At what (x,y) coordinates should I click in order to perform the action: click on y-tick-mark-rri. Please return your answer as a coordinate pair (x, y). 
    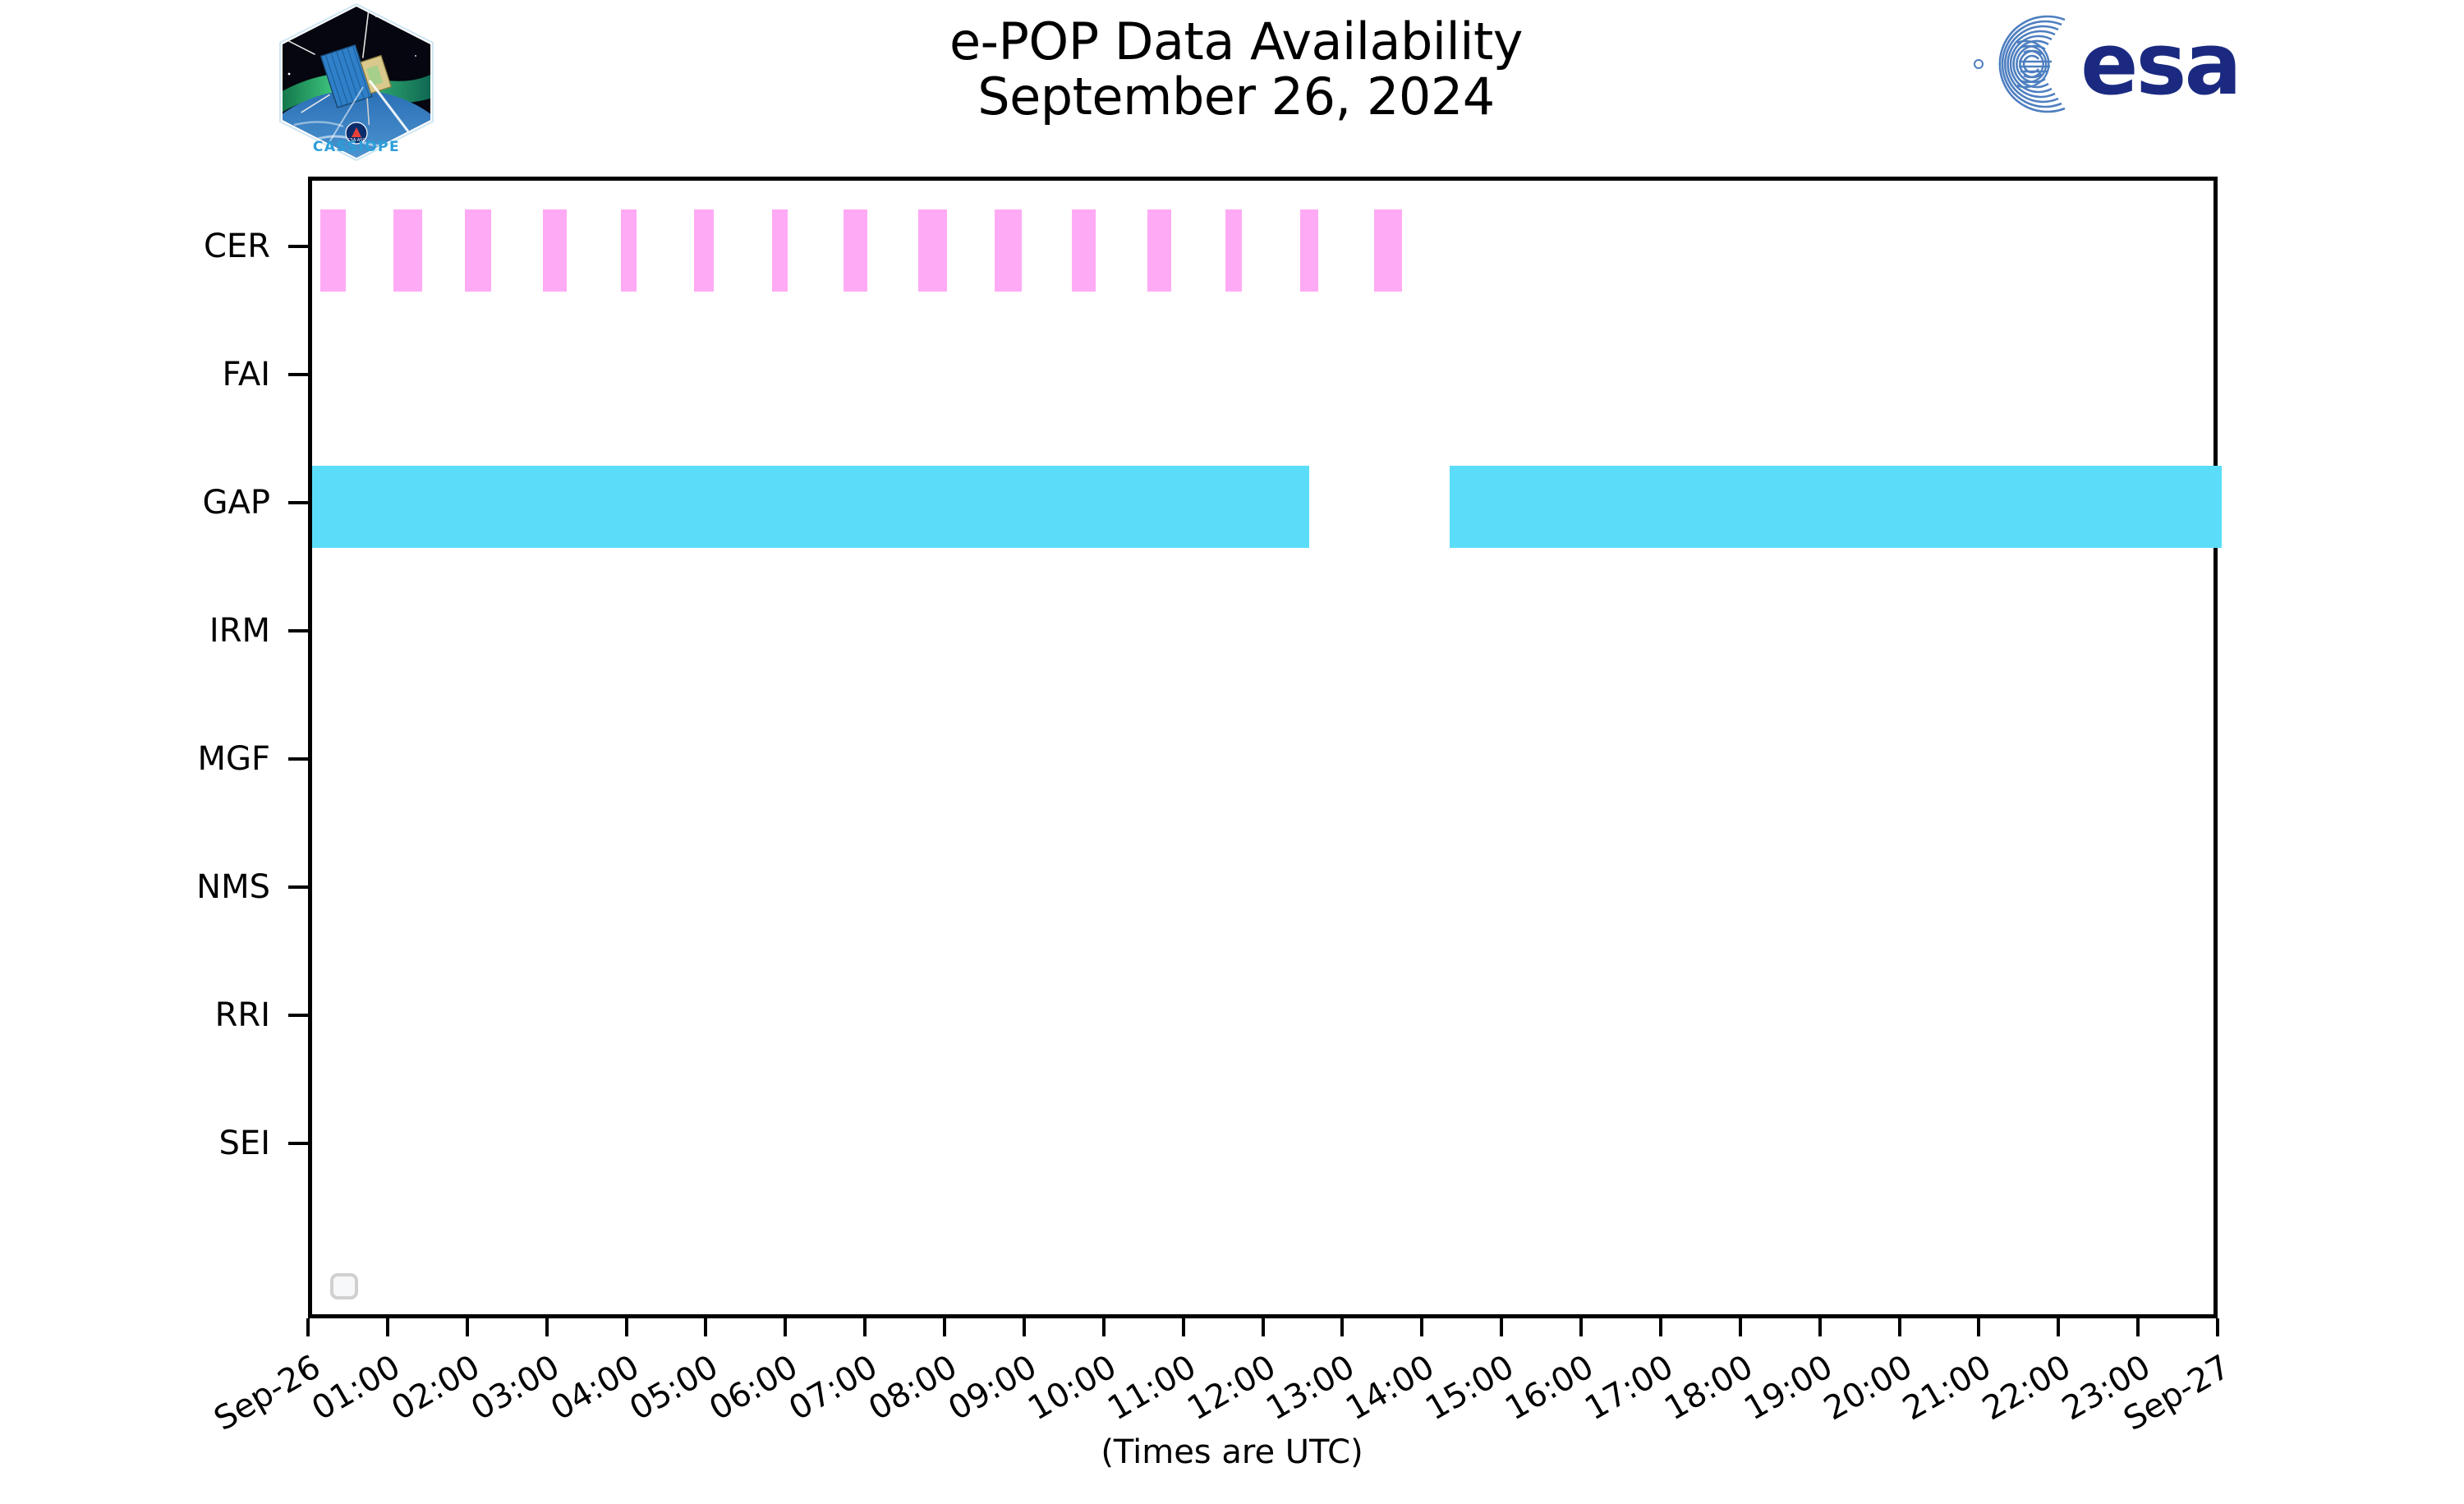
    Looking at the image, I should click on (298, 1015).